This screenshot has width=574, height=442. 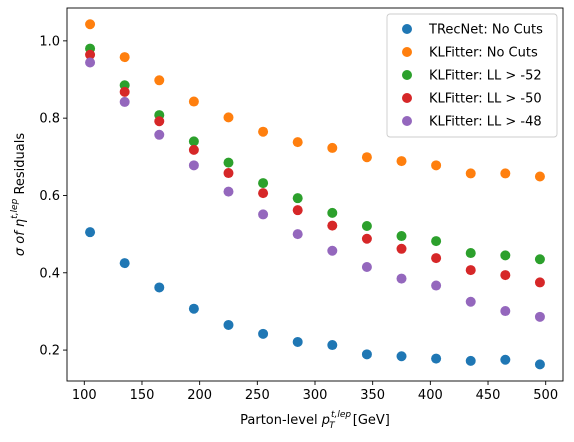 I want to click on x-tick-label: 100, so click(x=84, y=395).